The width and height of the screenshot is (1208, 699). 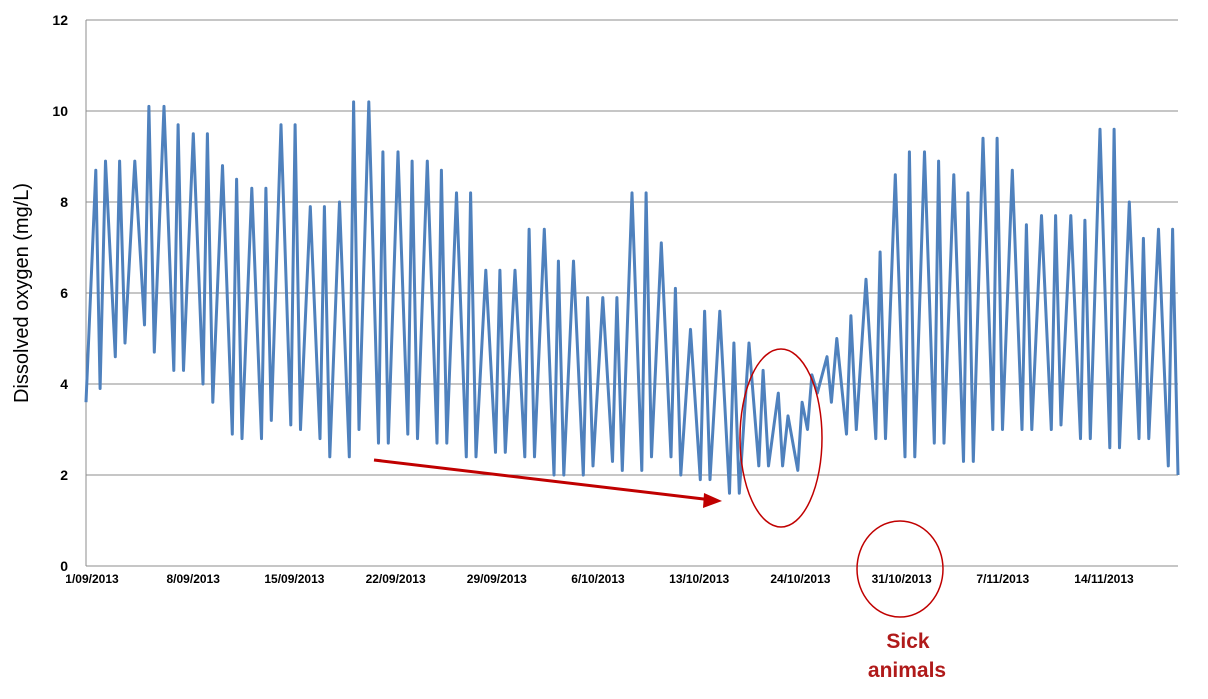 What do you see at coordinates (902, 579) in the screenshot?
I see `x-tick-label: 31/10/2013` at bounding box center [902, 579].